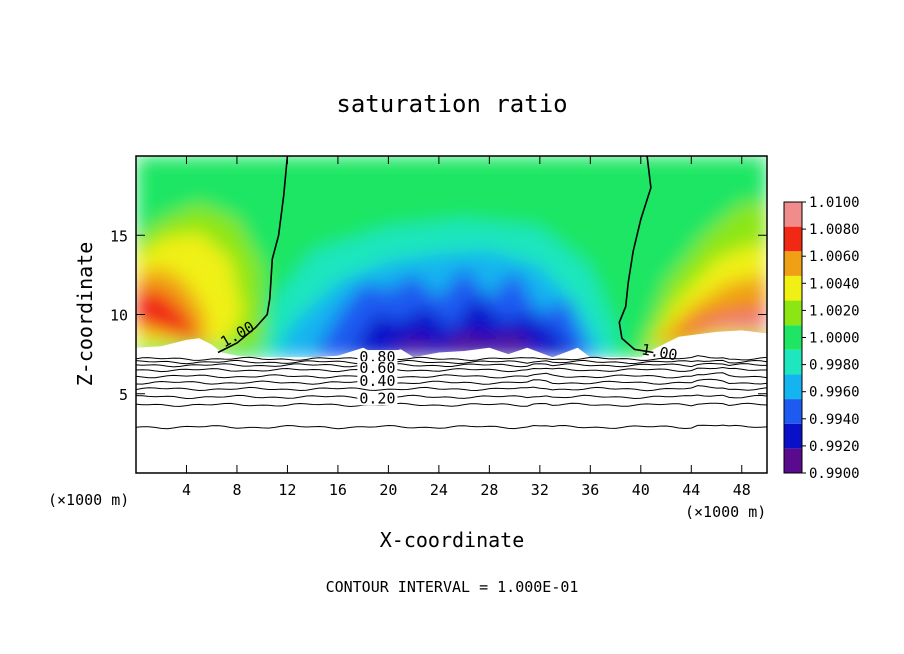  Describe the element at coordinates (377, 398) in the screenshot. I see `contour-label: 0.20` at that location.